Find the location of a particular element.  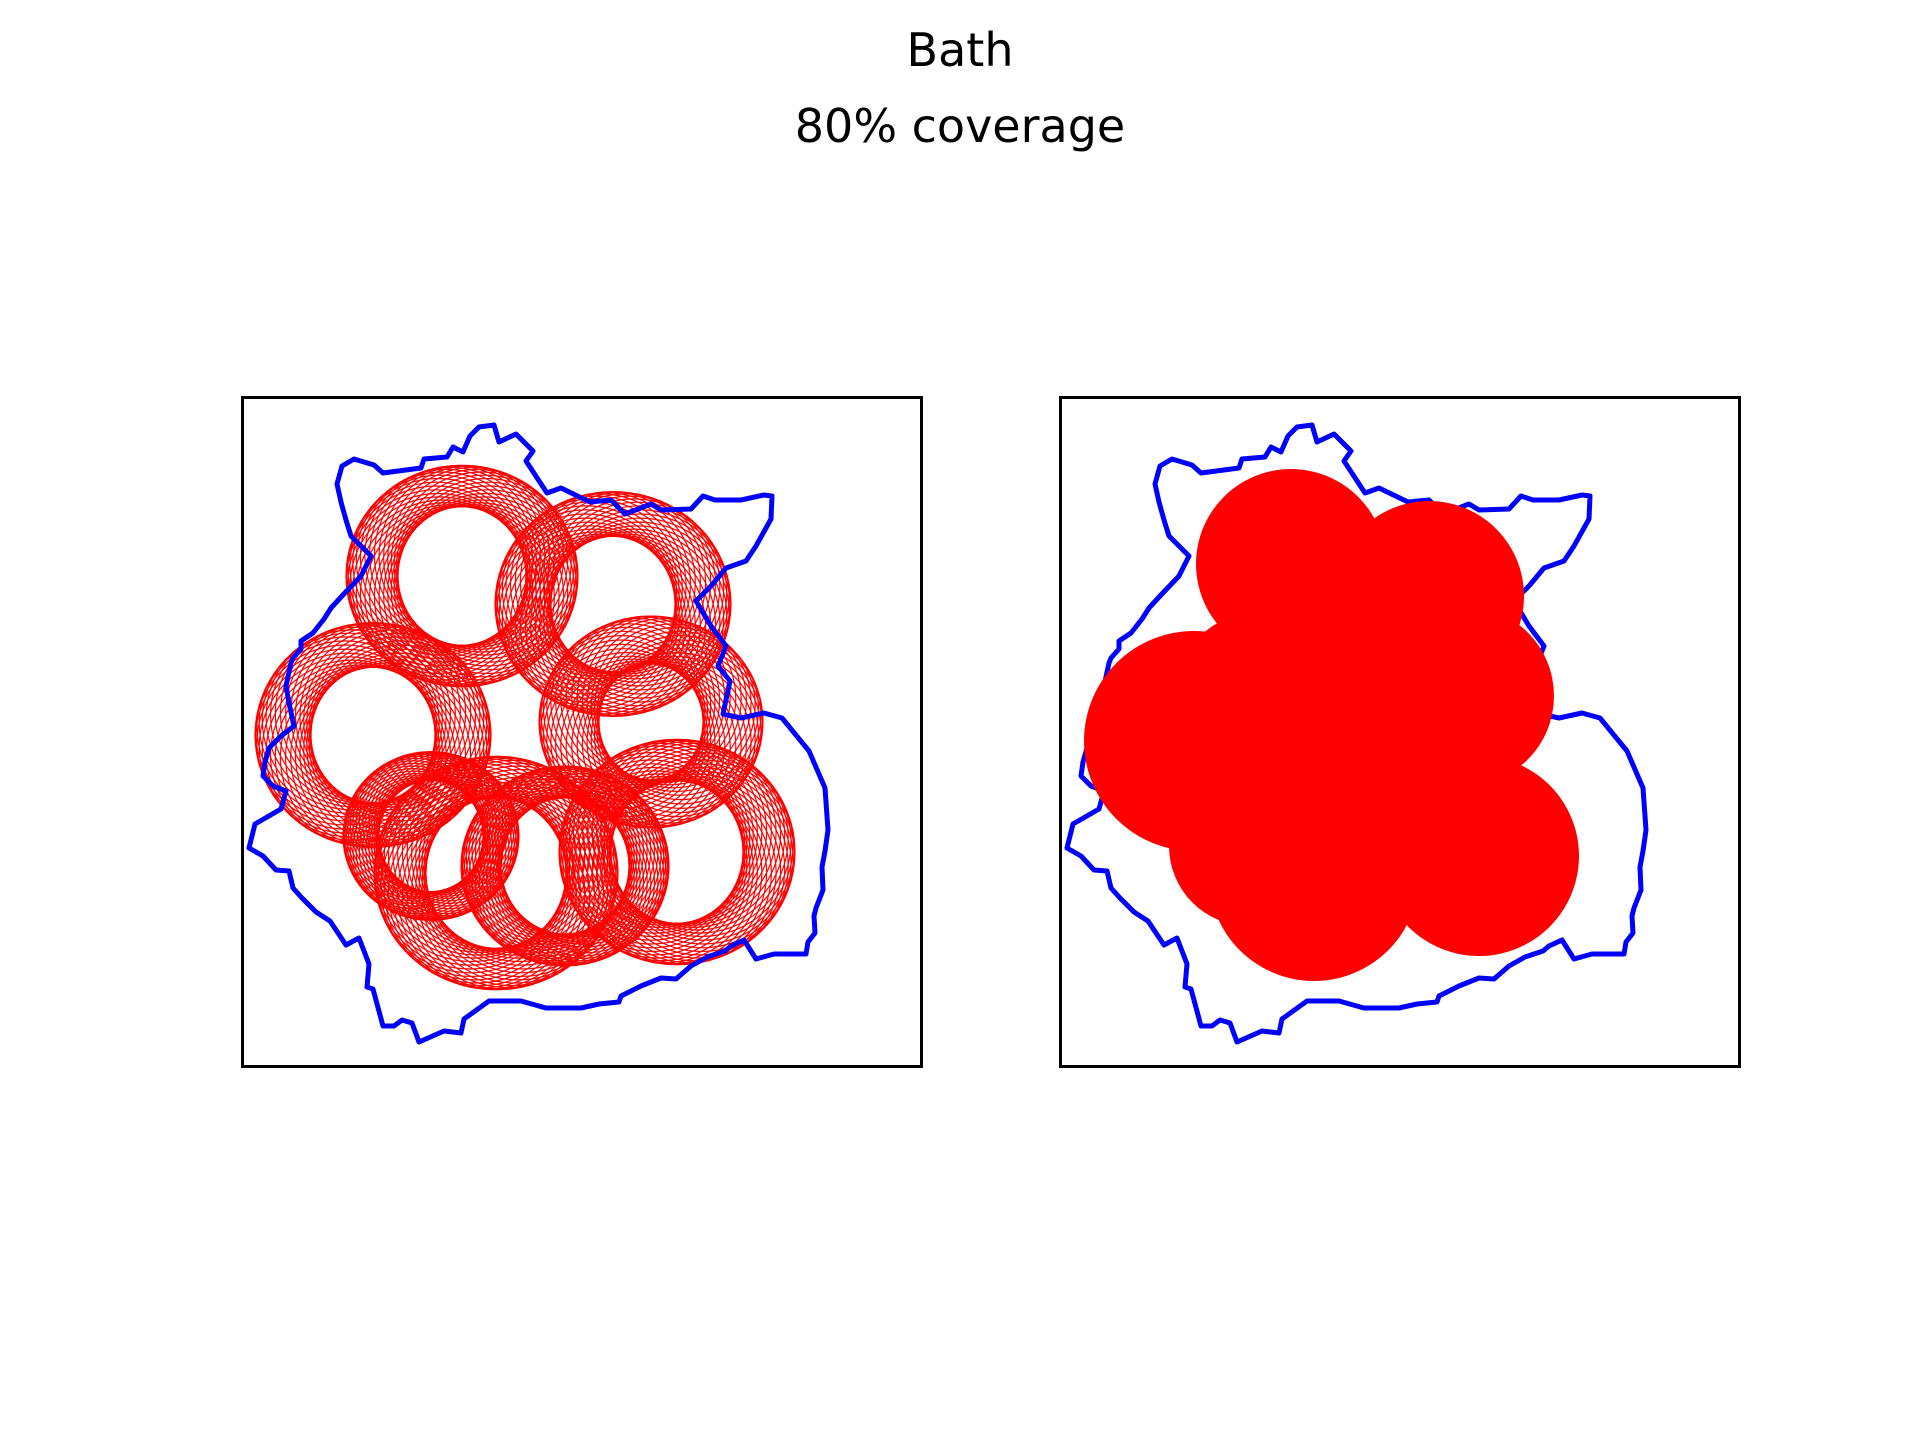

figure-title: Bath is located at coordinates (960, 50).